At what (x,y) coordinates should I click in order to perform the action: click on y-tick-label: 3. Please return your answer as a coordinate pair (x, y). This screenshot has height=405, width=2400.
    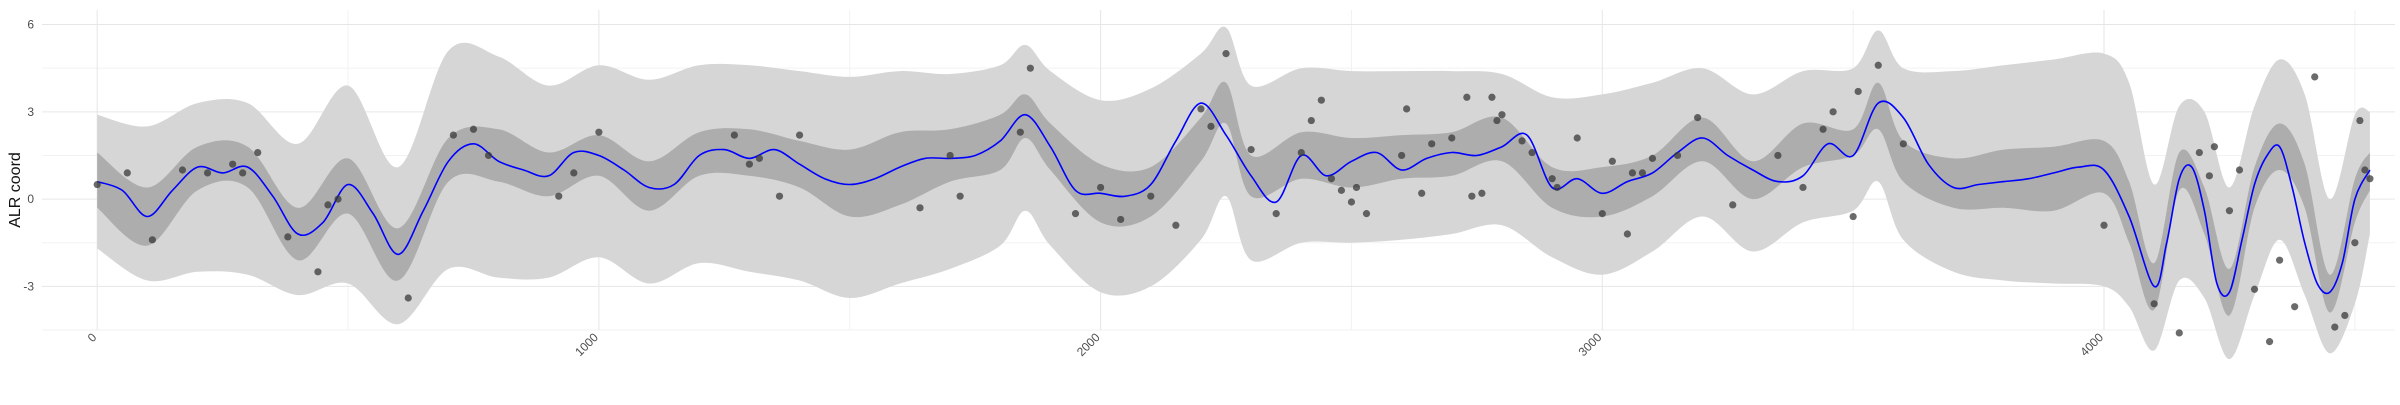
    Looking at the image, I should click on (30, 112).